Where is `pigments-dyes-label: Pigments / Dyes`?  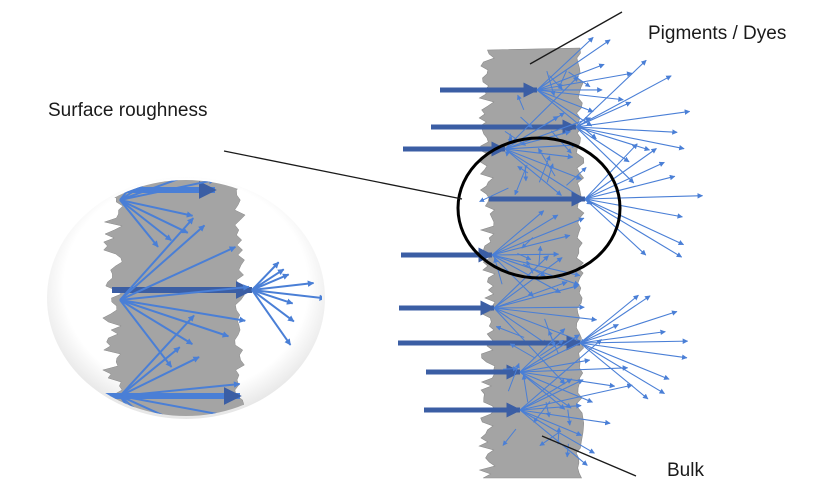 pigments-dyes-label: Pigments / Dyes is located at coordinates (717, 33).